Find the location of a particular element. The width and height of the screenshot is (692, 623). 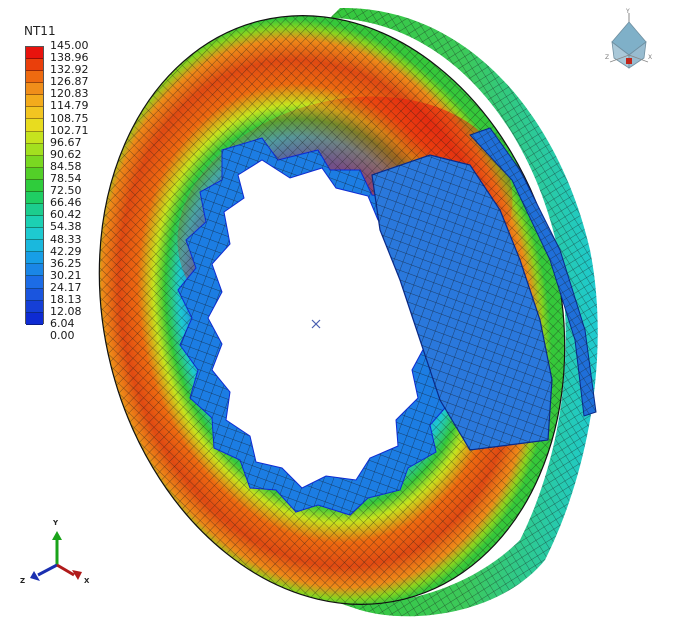

triad-y-label: Y is located at coordinates (56, 523).